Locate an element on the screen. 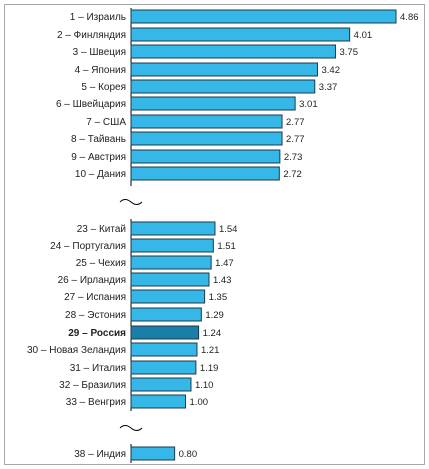 The width and height of the screenshot is (429, 469). category-label: 4 – Япония is located at coordinates (100, 70).